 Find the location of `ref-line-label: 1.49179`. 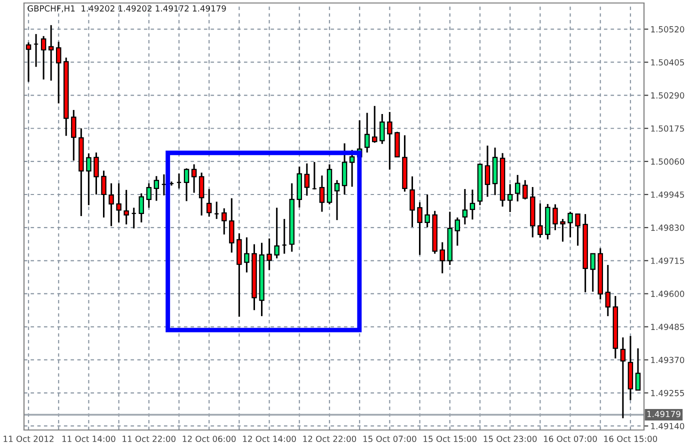

ref-line-label: 1.49179 is located at coordinates (663, 414).